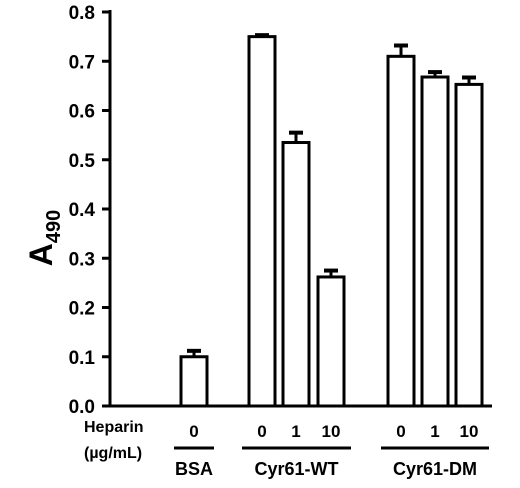 The image size is (520, 488). I want to click on y-tick-label: 0.6, so click(82, 112).